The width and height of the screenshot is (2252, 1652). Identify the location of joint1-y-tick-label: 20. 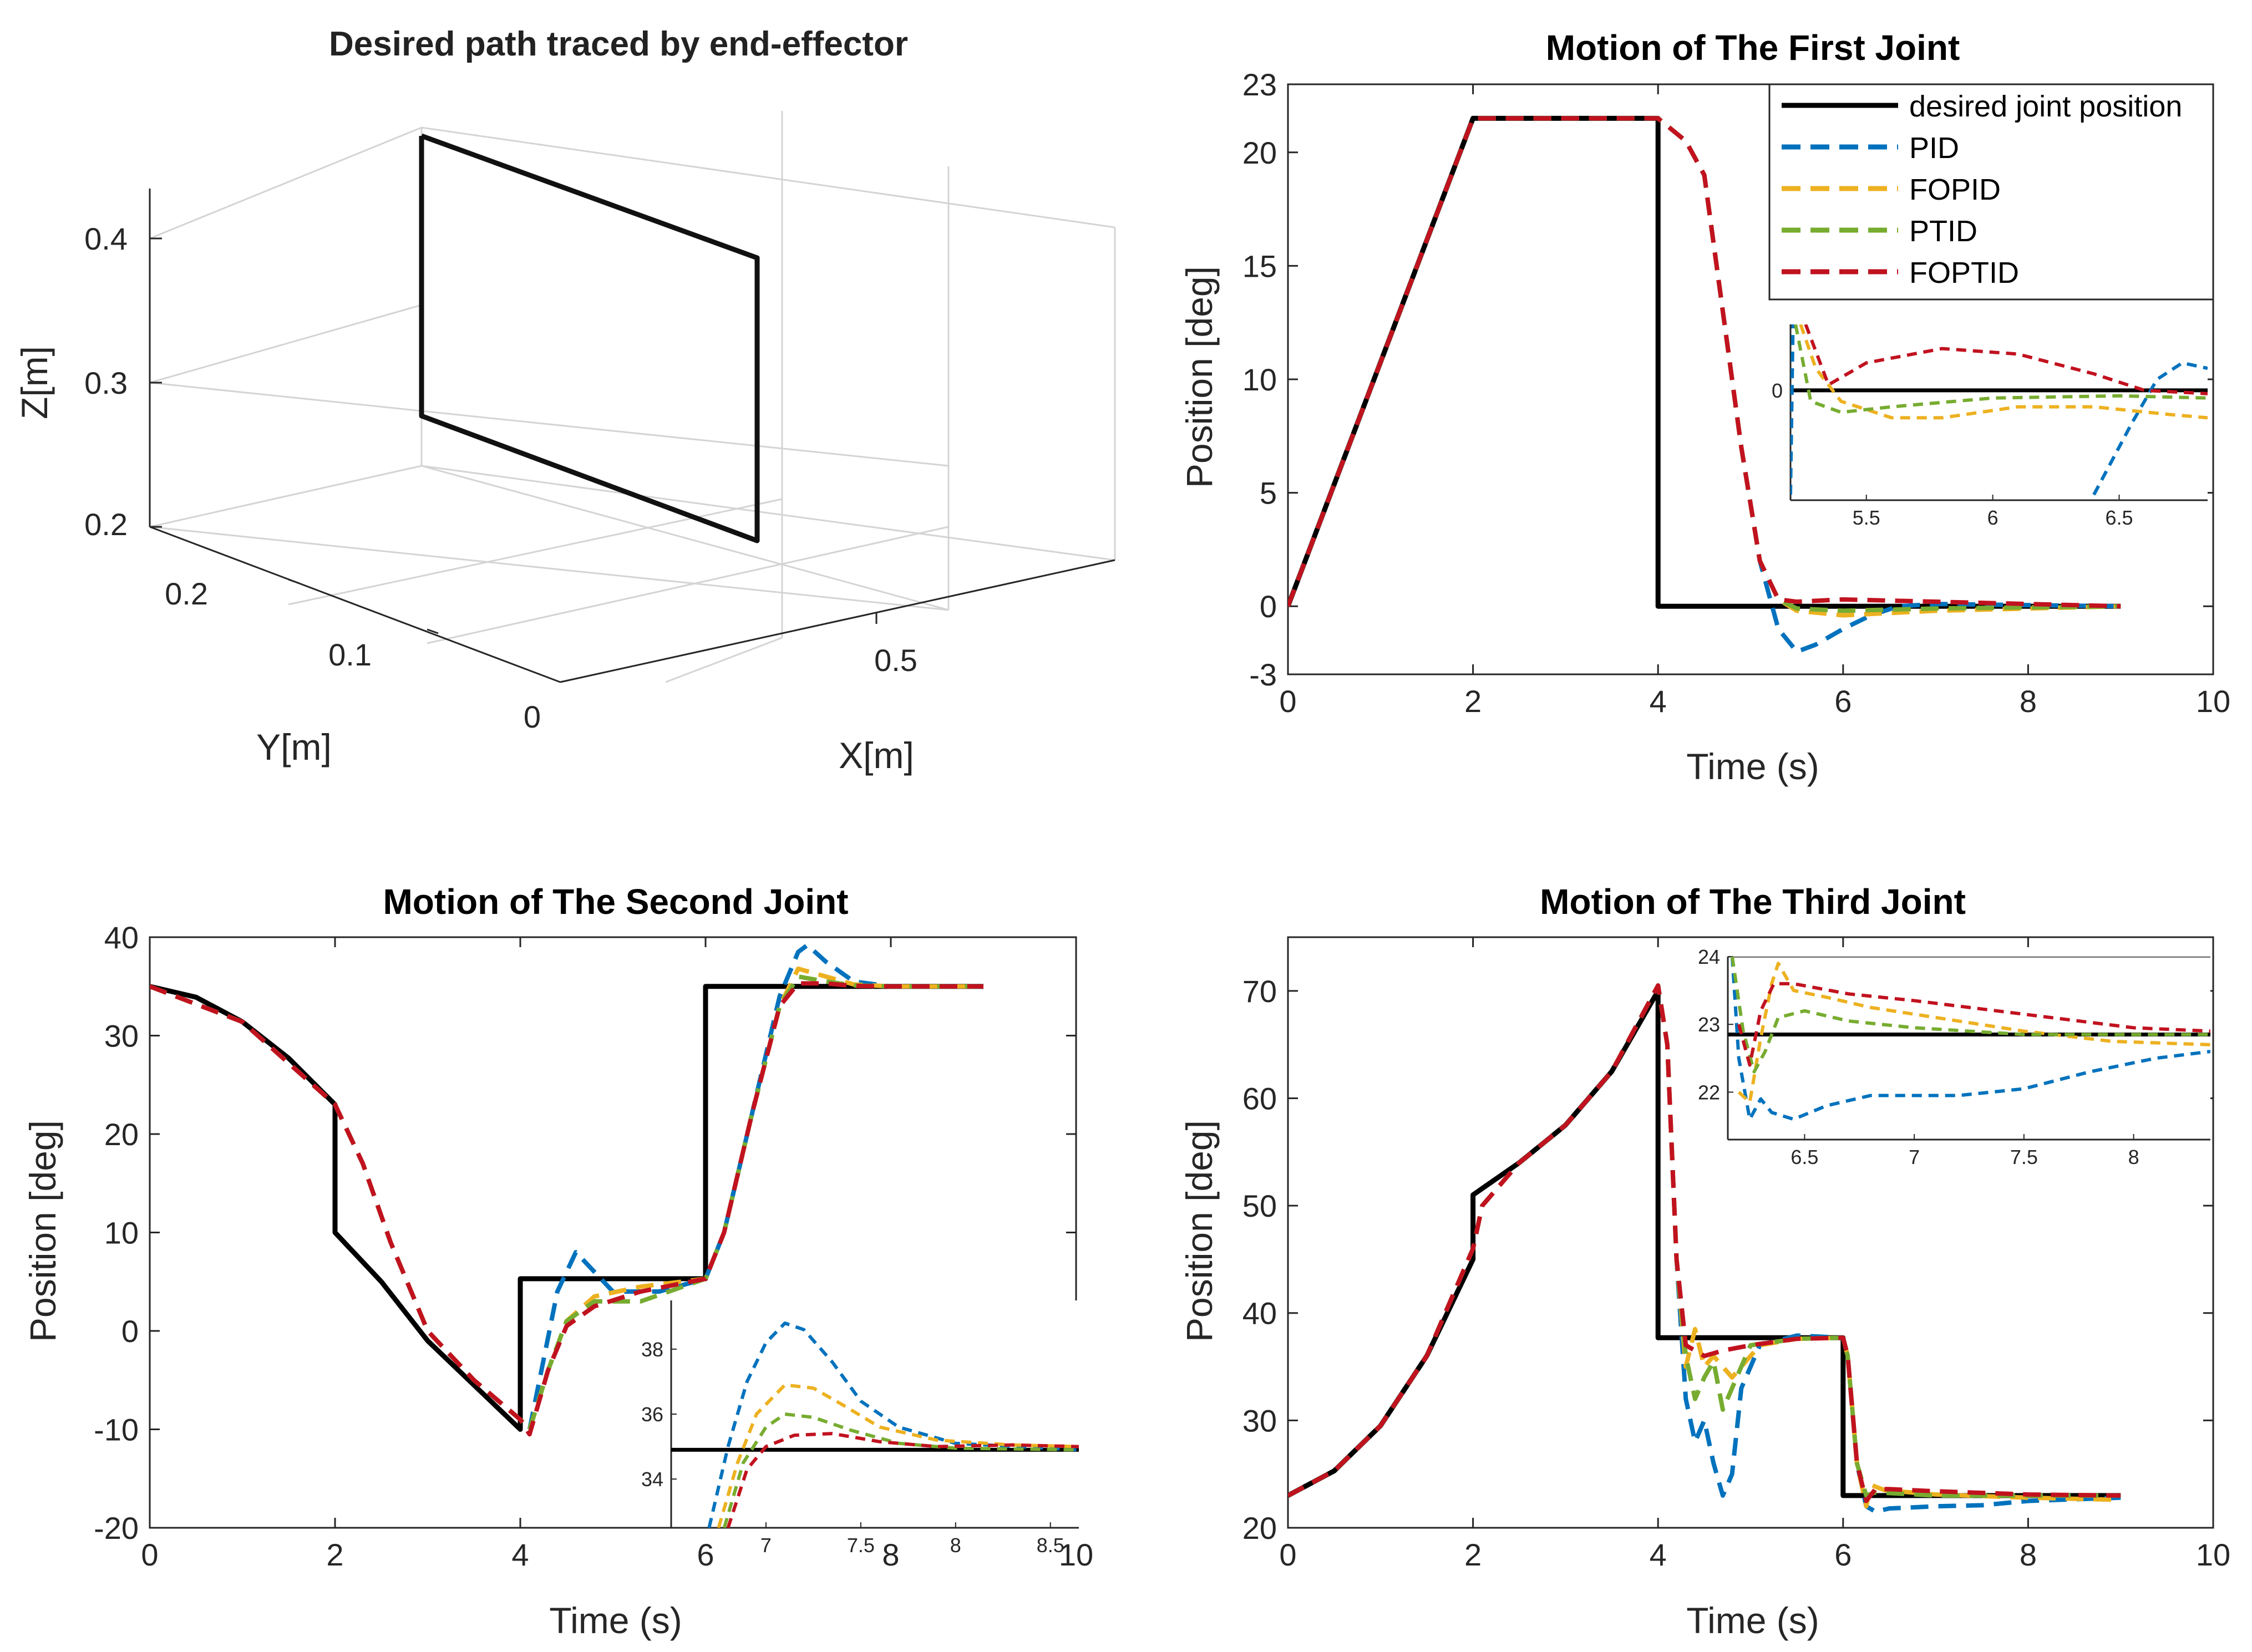
(1259, 152).